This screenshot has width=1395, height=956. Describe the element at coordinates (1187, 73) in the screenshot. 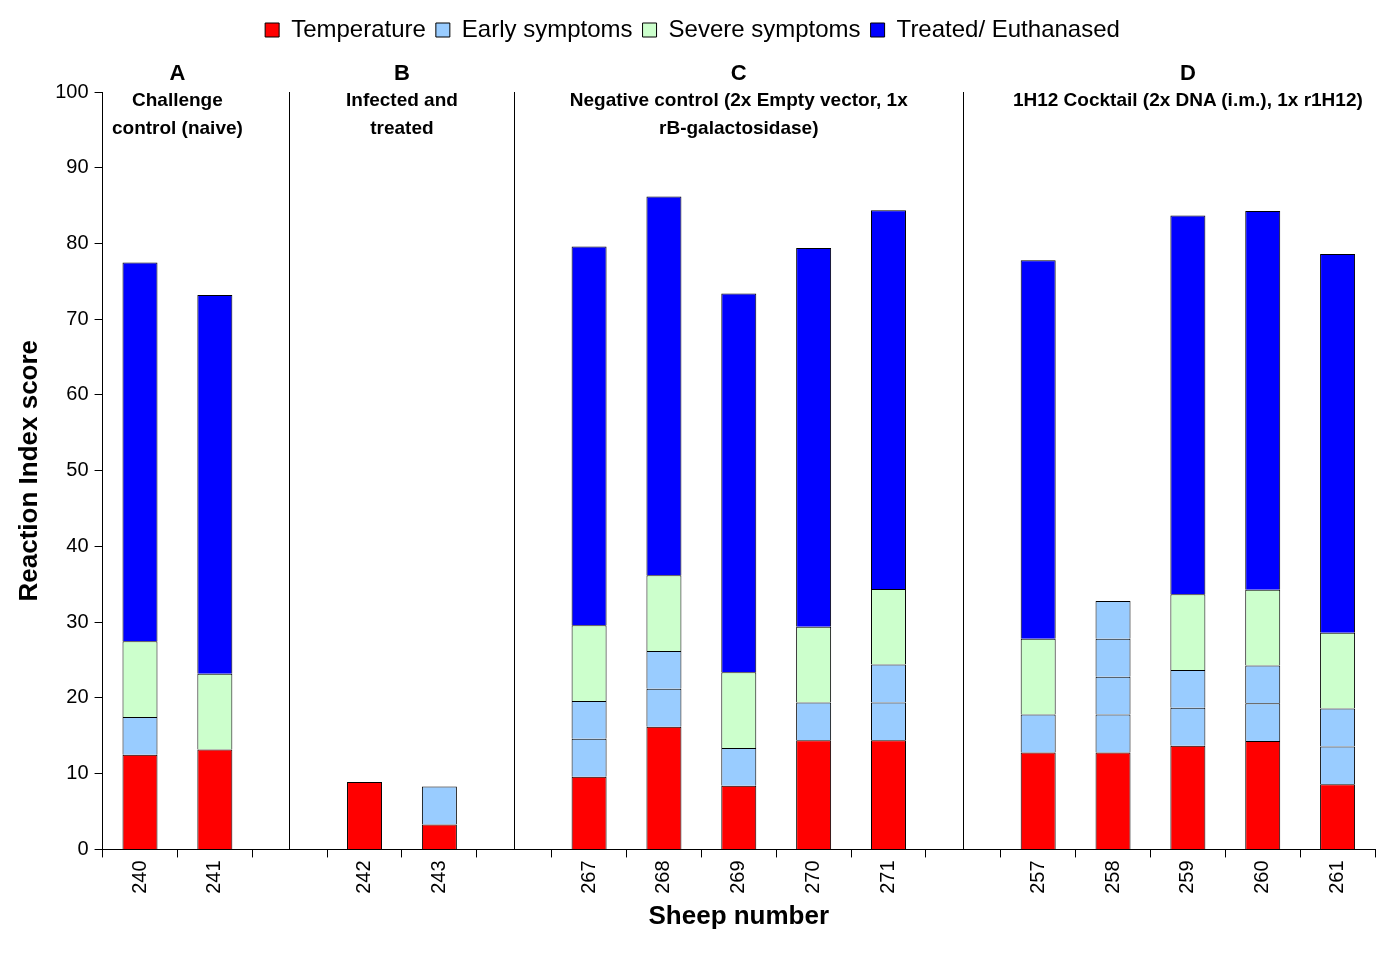

I see `text: D` at that location.